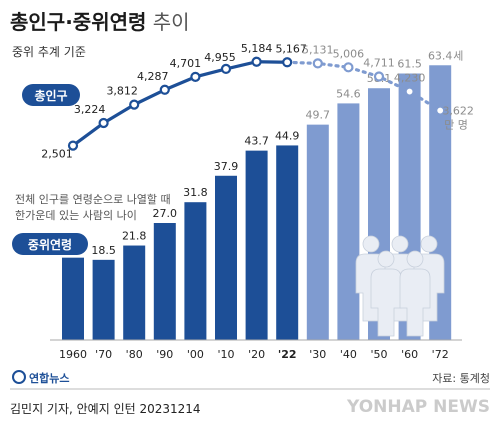 This screenshot has height=430, width=500. I want to click on median-age-value-label: 37.9, so click(226, 166).